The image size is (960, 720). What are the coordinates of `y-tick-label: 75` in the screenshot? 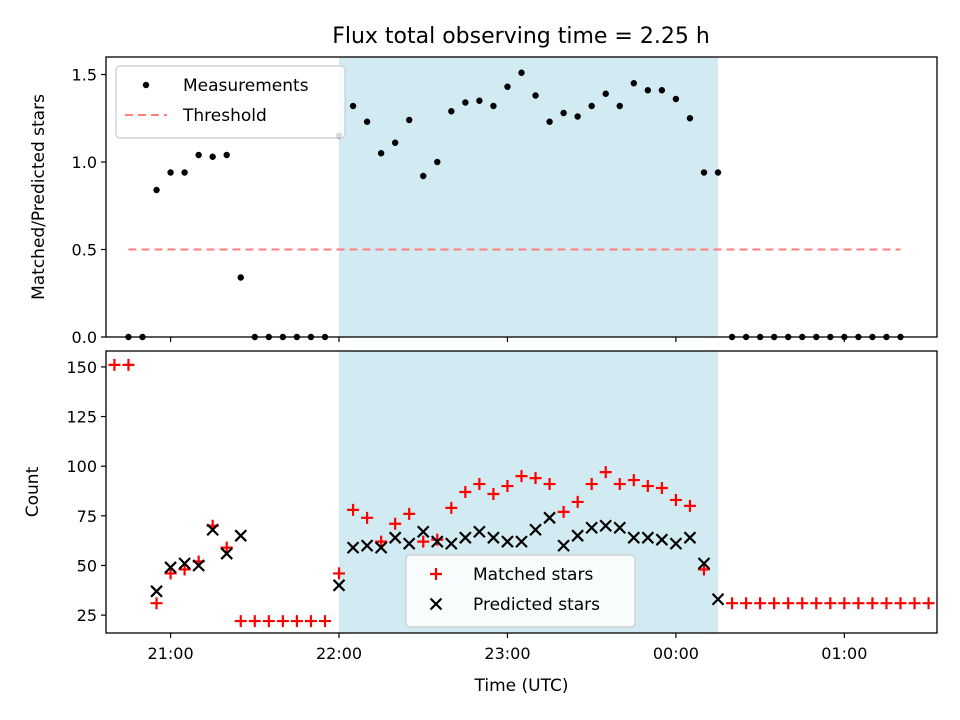 It's located at (87, 516).